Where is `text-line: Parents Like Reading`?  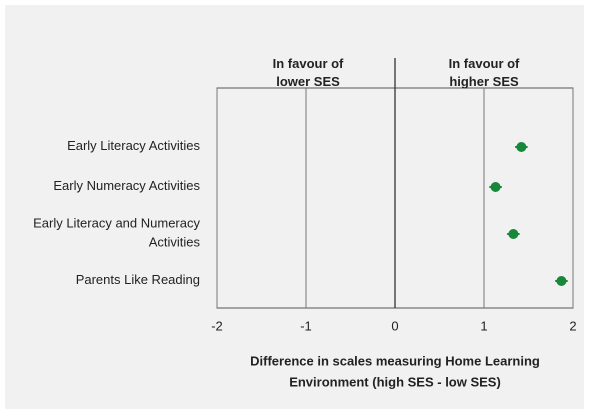 text-line: Parents Like Reading is located at coordinates (138, 279).